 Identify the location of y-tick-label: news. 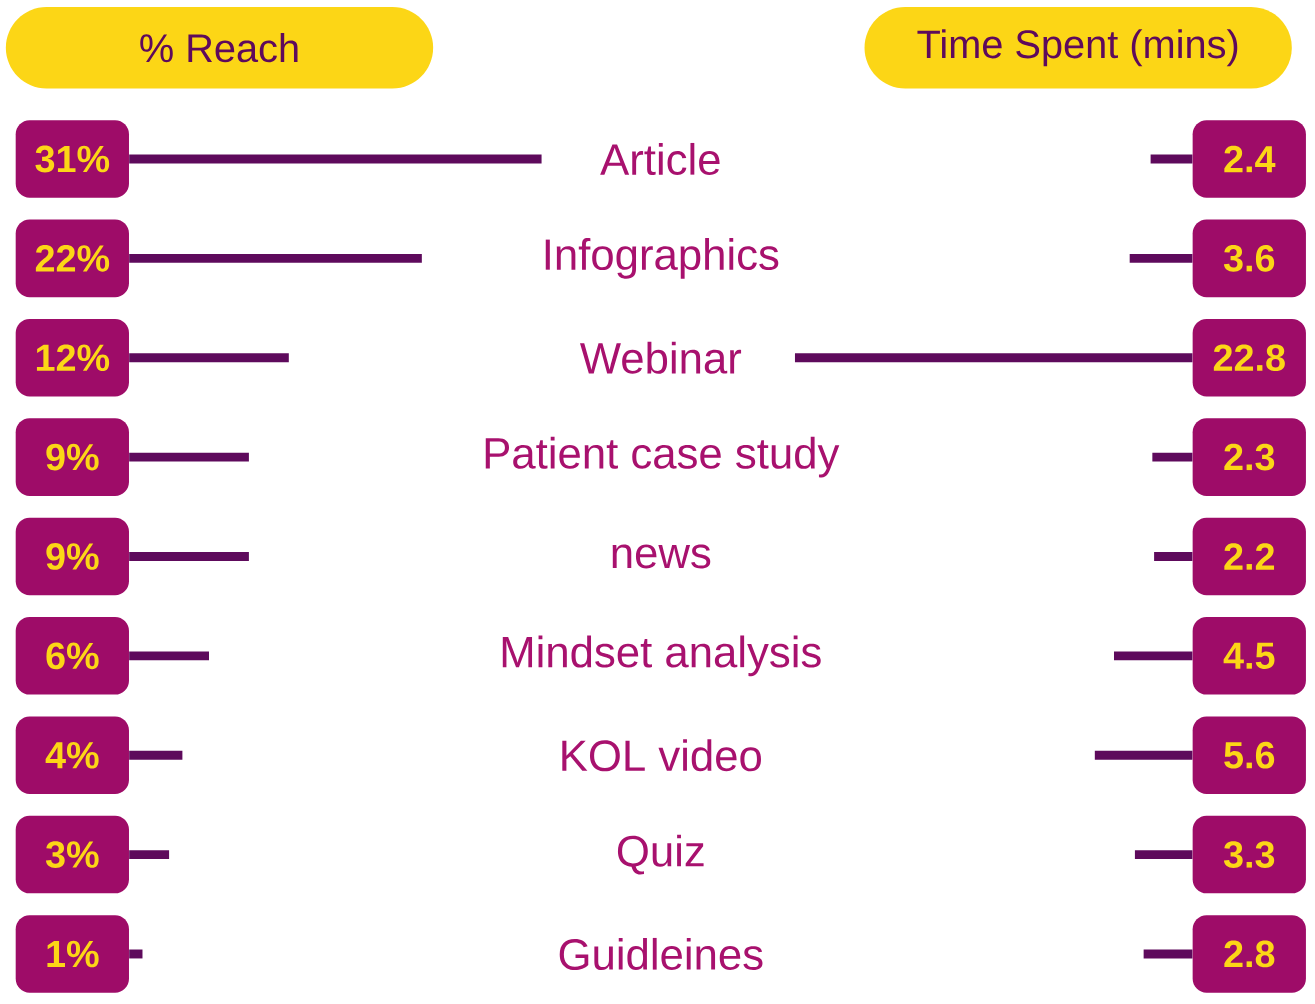
(661, 556).